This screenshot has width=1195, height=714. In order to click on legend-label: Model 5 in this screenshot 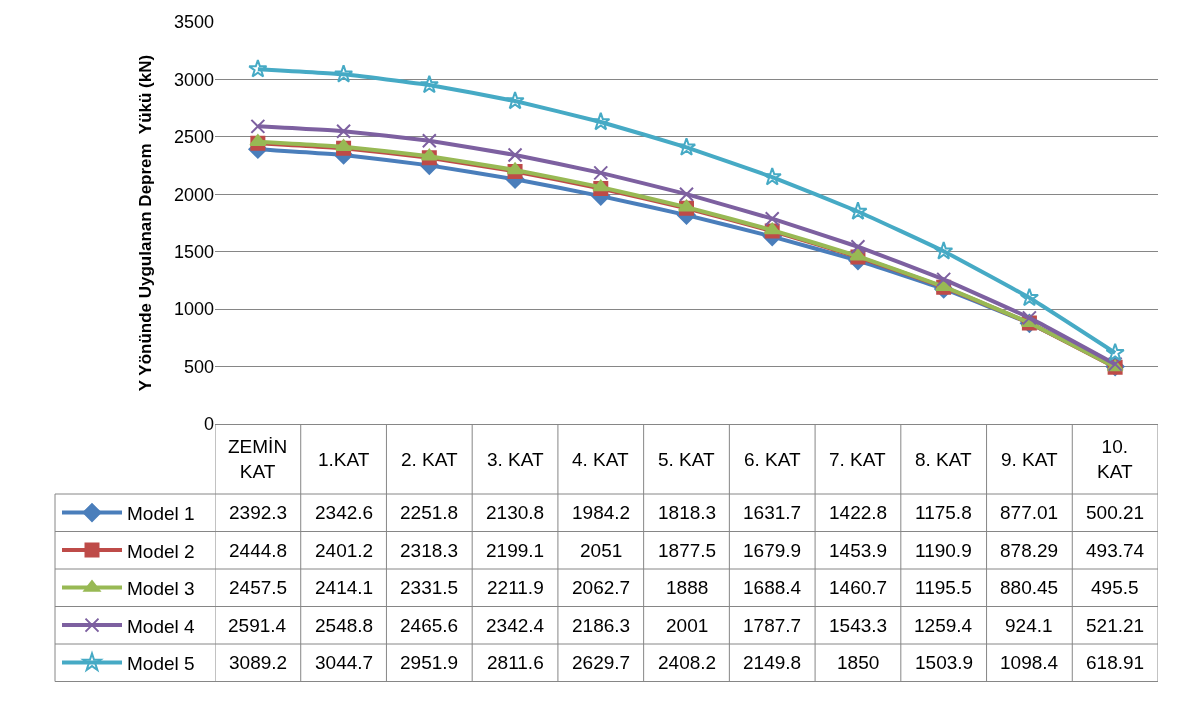, I will do `click(161, 664)`.